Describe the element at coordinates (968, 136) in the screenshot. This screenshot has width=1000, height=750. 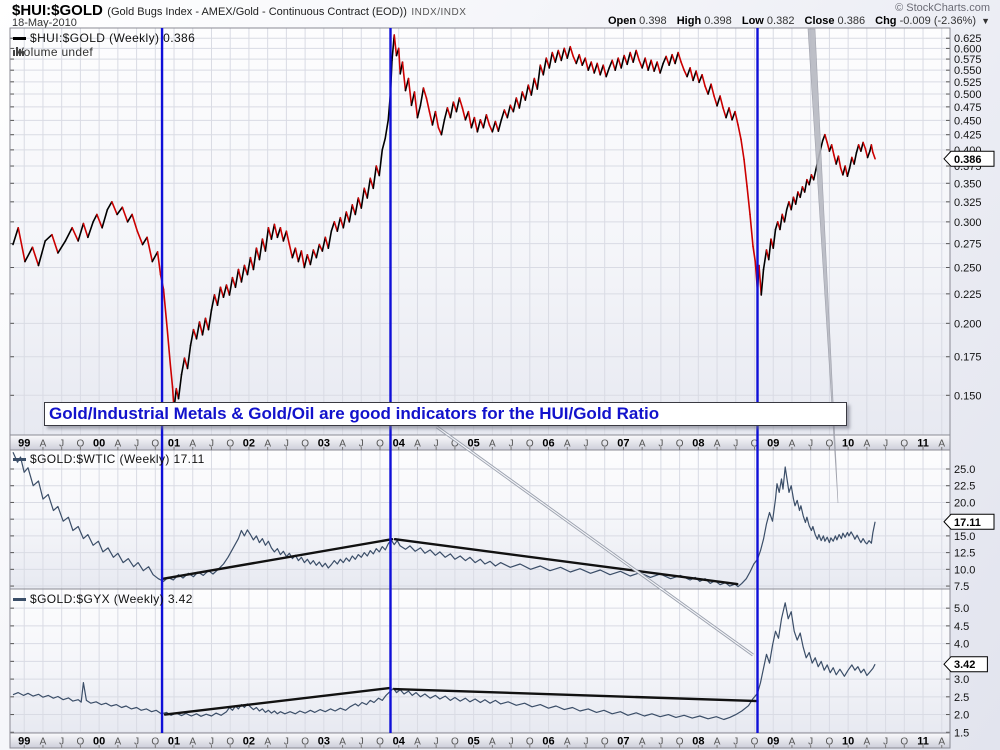
I see `svg-text: 0.425` at that location.